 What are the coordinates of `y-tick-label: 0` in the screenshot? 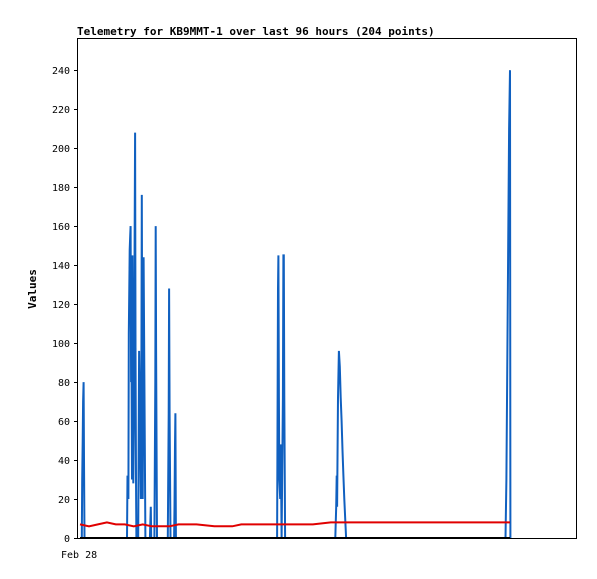 It's located at (67, 539).